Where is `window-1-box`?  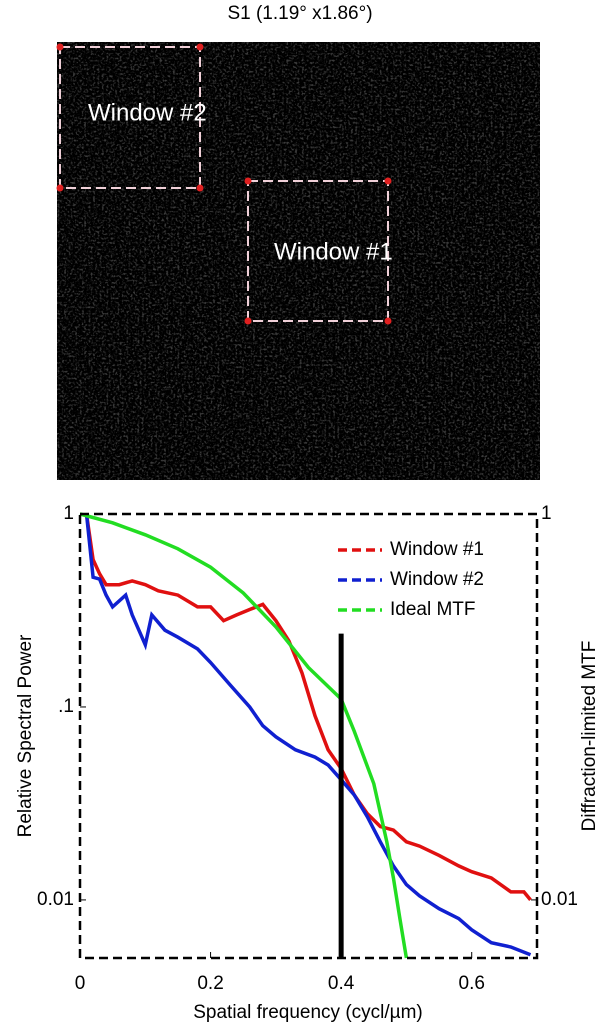
window-1-box is located at coordinates (318, 251).